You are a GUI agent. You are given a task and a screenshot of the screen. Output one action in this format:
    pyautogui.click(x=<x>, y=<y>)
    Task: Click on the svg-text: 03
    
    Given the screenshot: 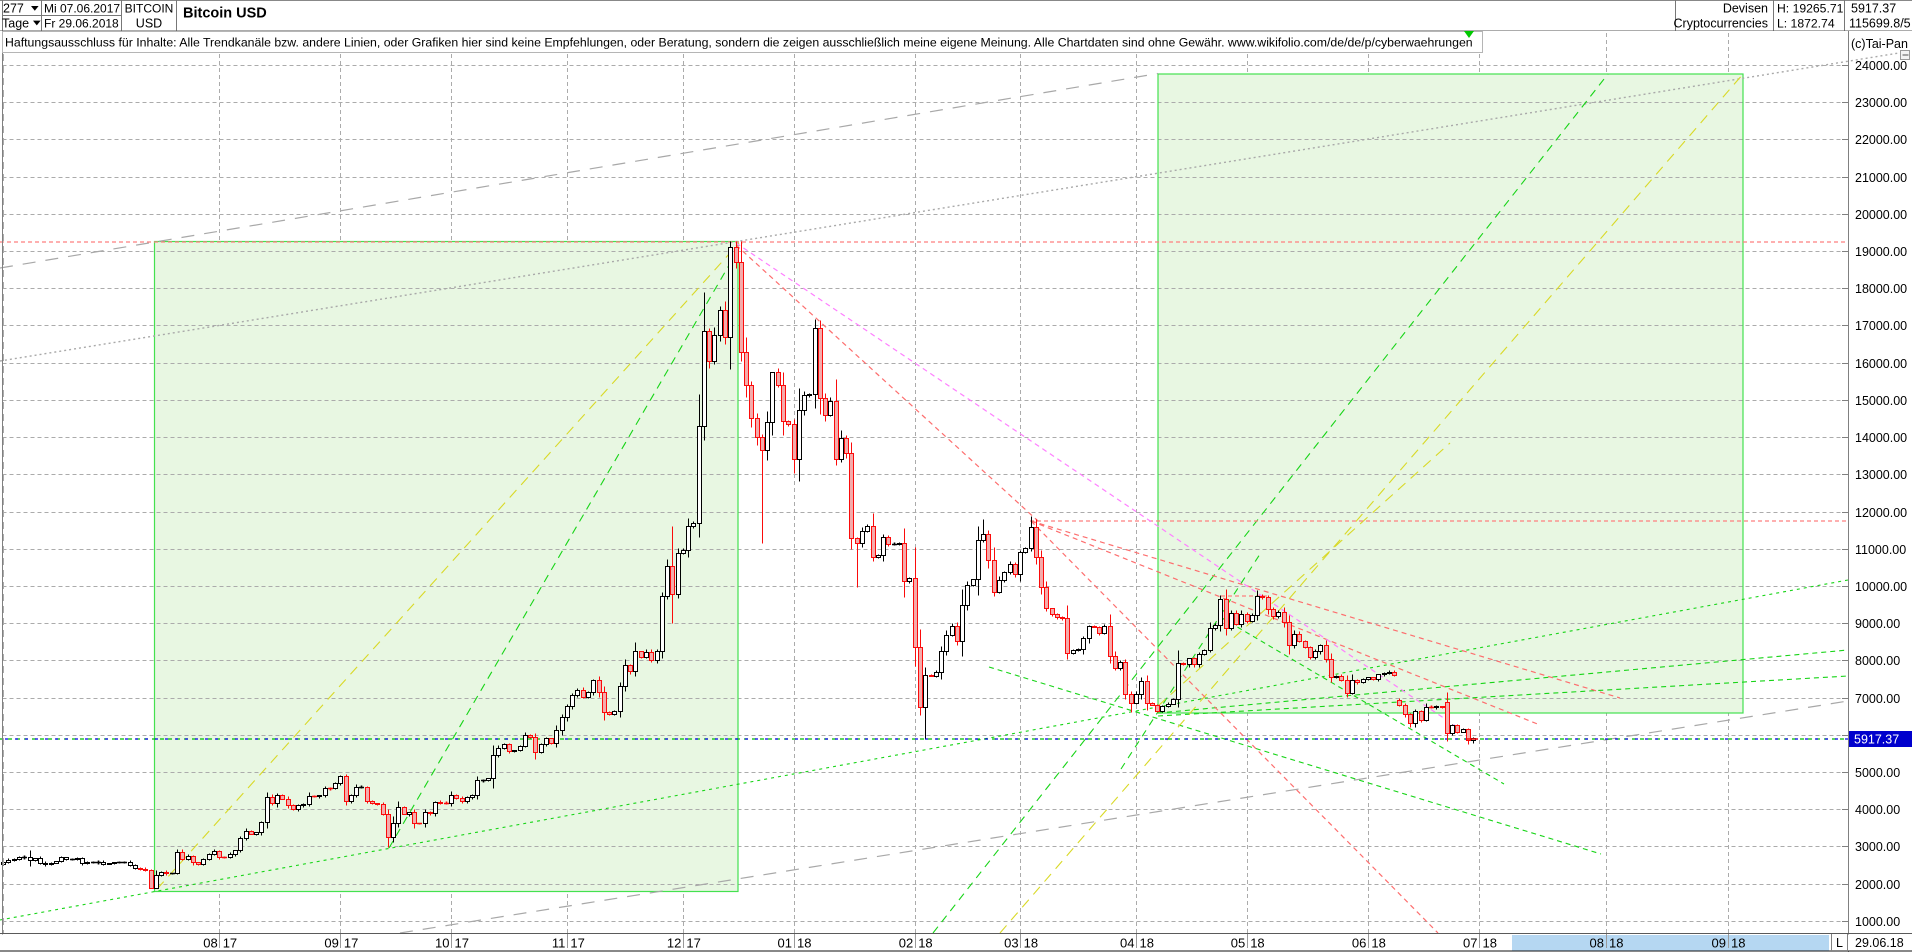 What is the action you would take?
    pyautogui.click(x=1011, y=943)
    